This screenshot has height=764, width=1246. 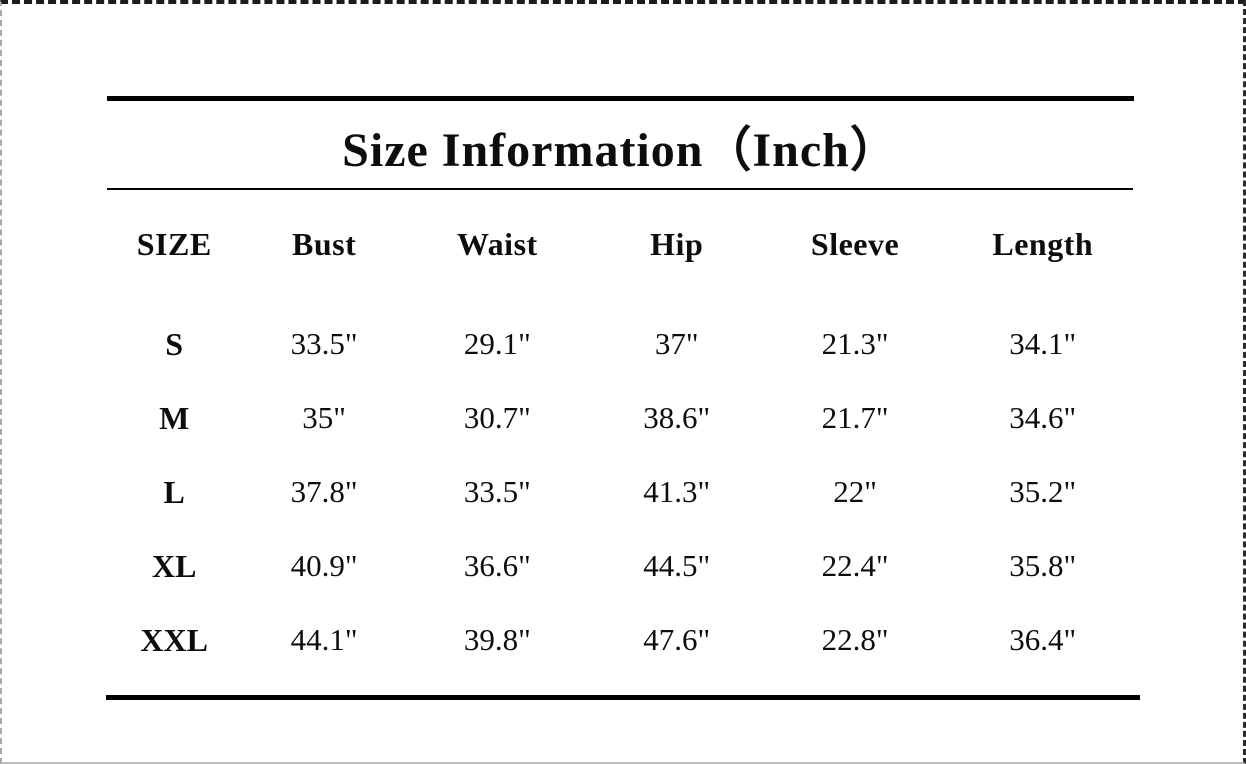 I want to click on bust-value: 40.9", so click(x=324, y=565).